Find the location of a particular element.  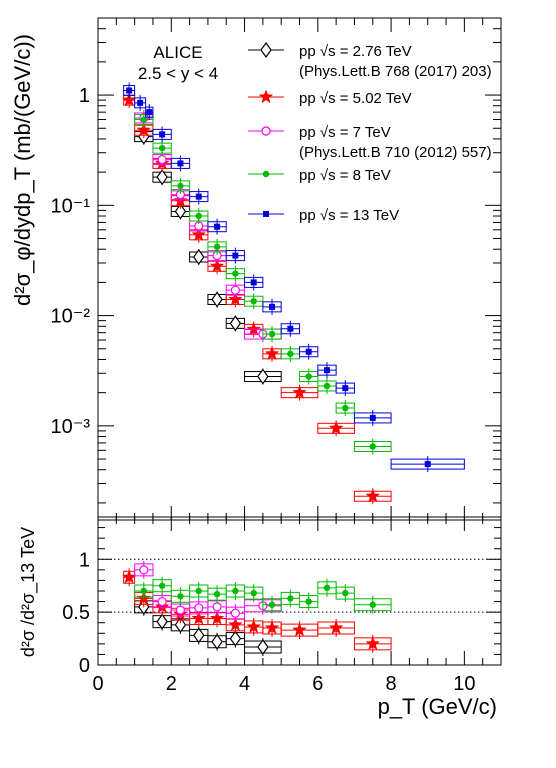

upper-y-axis-label: d²σ_φ/dydp_T (mb/(GeV/c)) is located at coordinates (22, 170).